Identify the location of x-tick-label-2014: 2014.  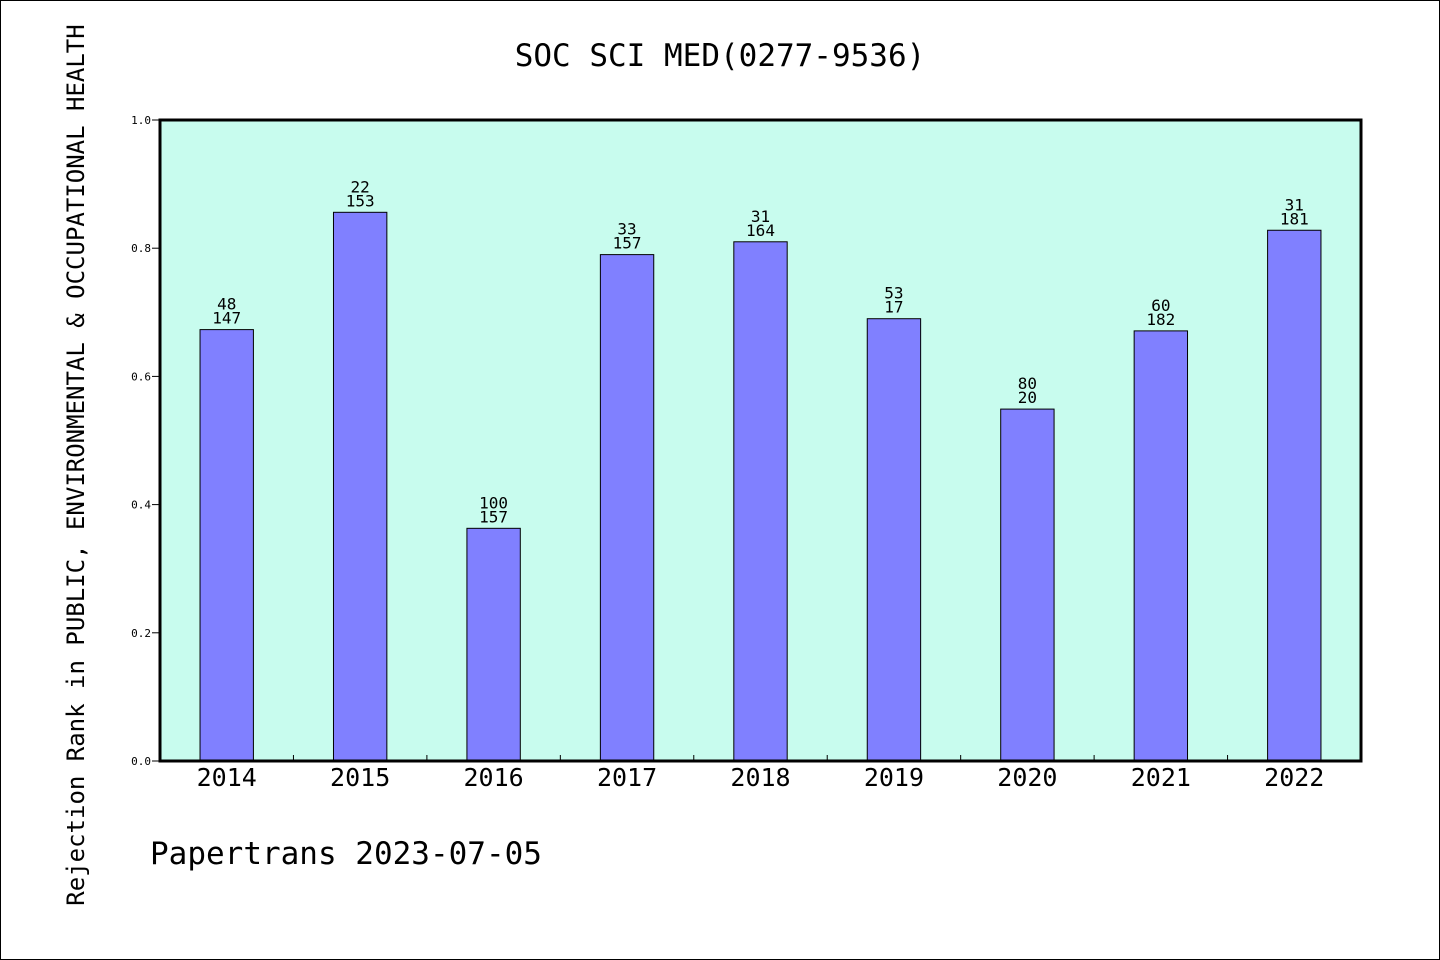
(227, 777).